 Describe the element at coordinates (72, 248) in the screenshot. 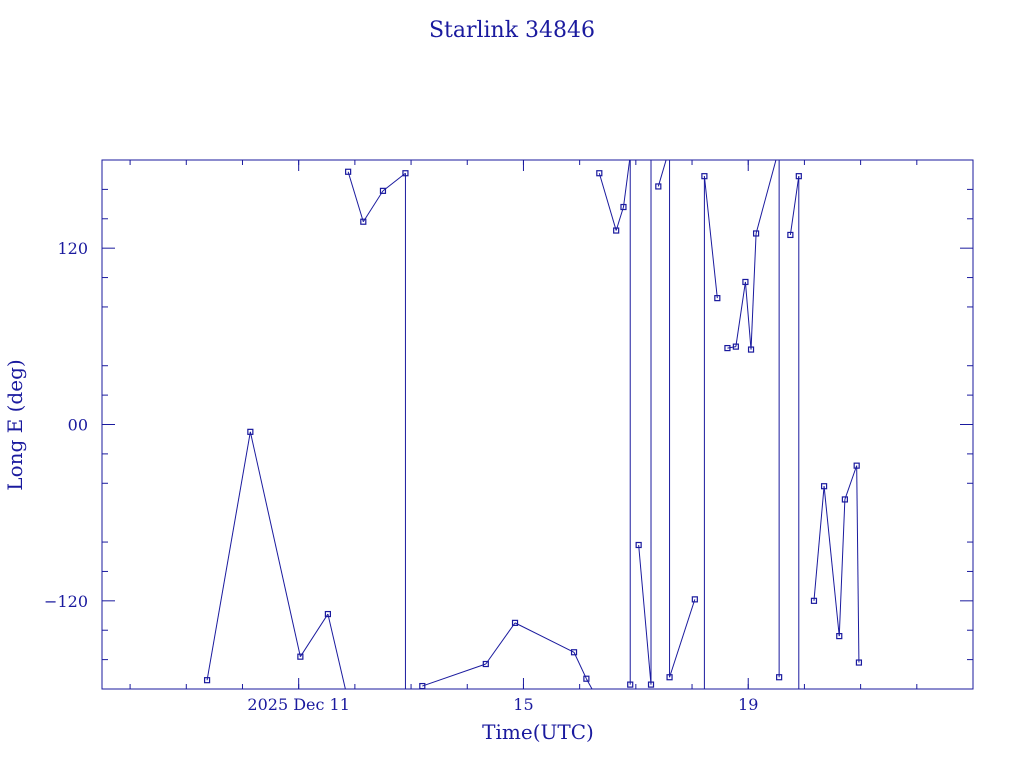

I see `y-tick-label: 120` at that location.